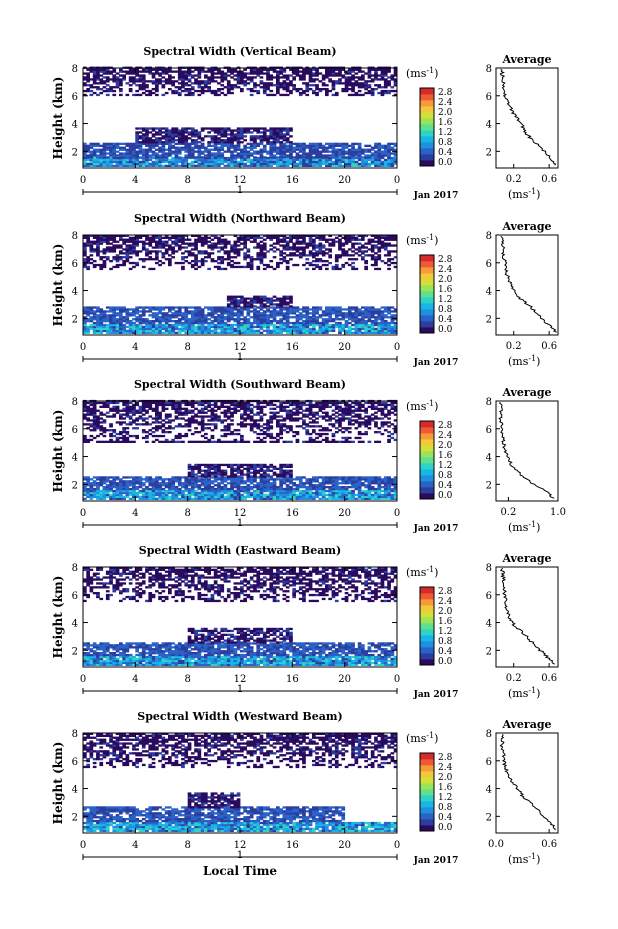 This screenshot has height=929, width=618. Describe the element at coordinates (83, 347) in the screenshot. I see `x-tick-label: 0` at that location.